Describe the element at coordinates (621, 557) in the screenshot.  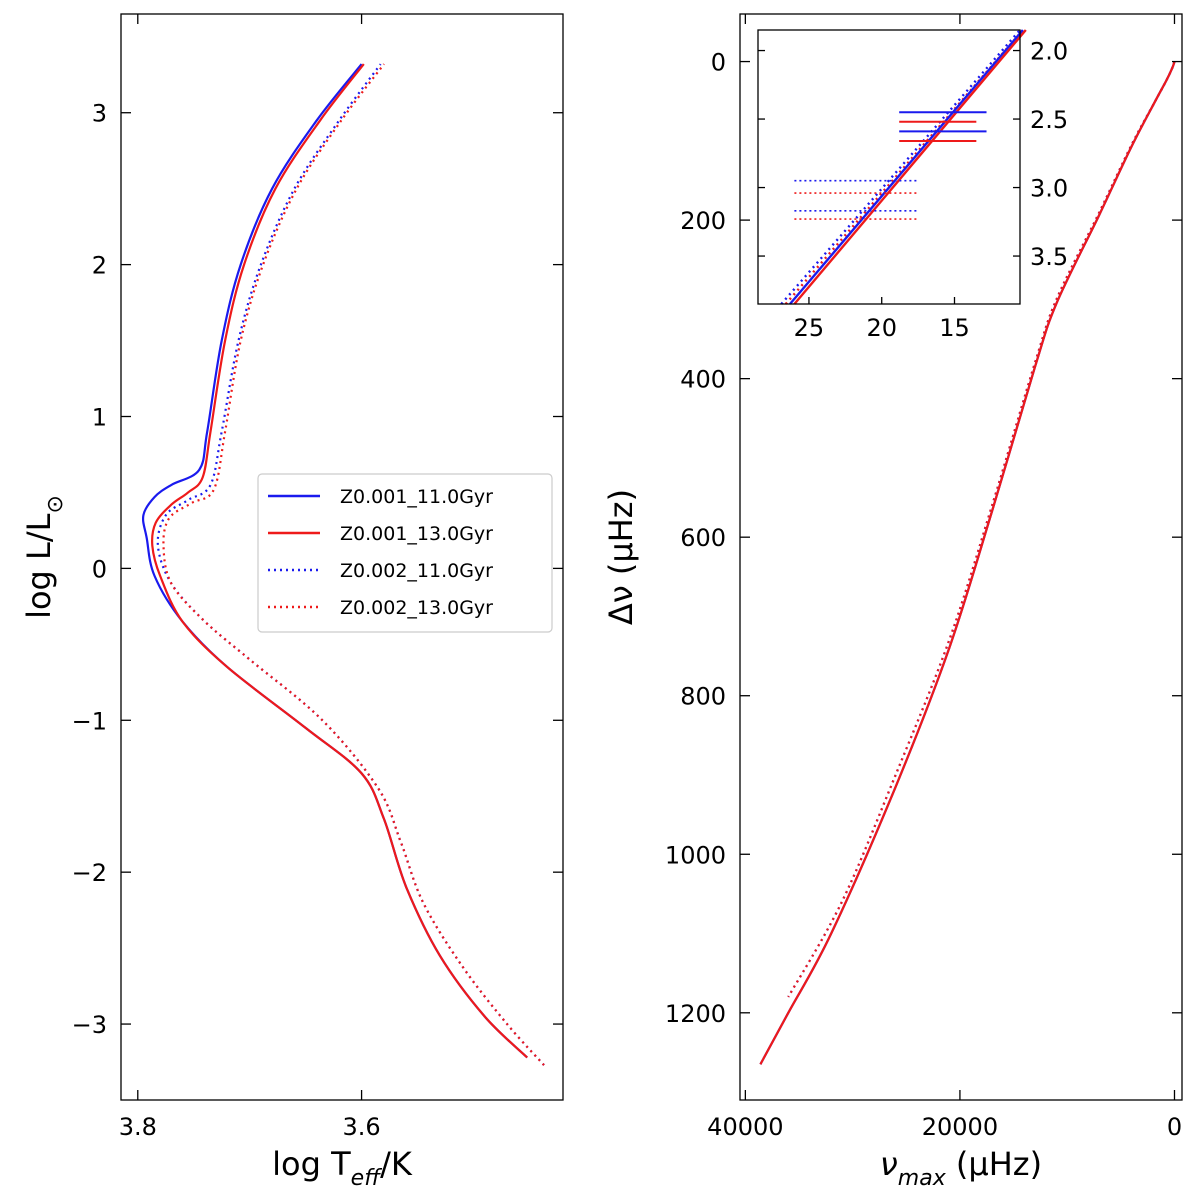
I see `astero-ylabel: Δν (μHz)` at that location.